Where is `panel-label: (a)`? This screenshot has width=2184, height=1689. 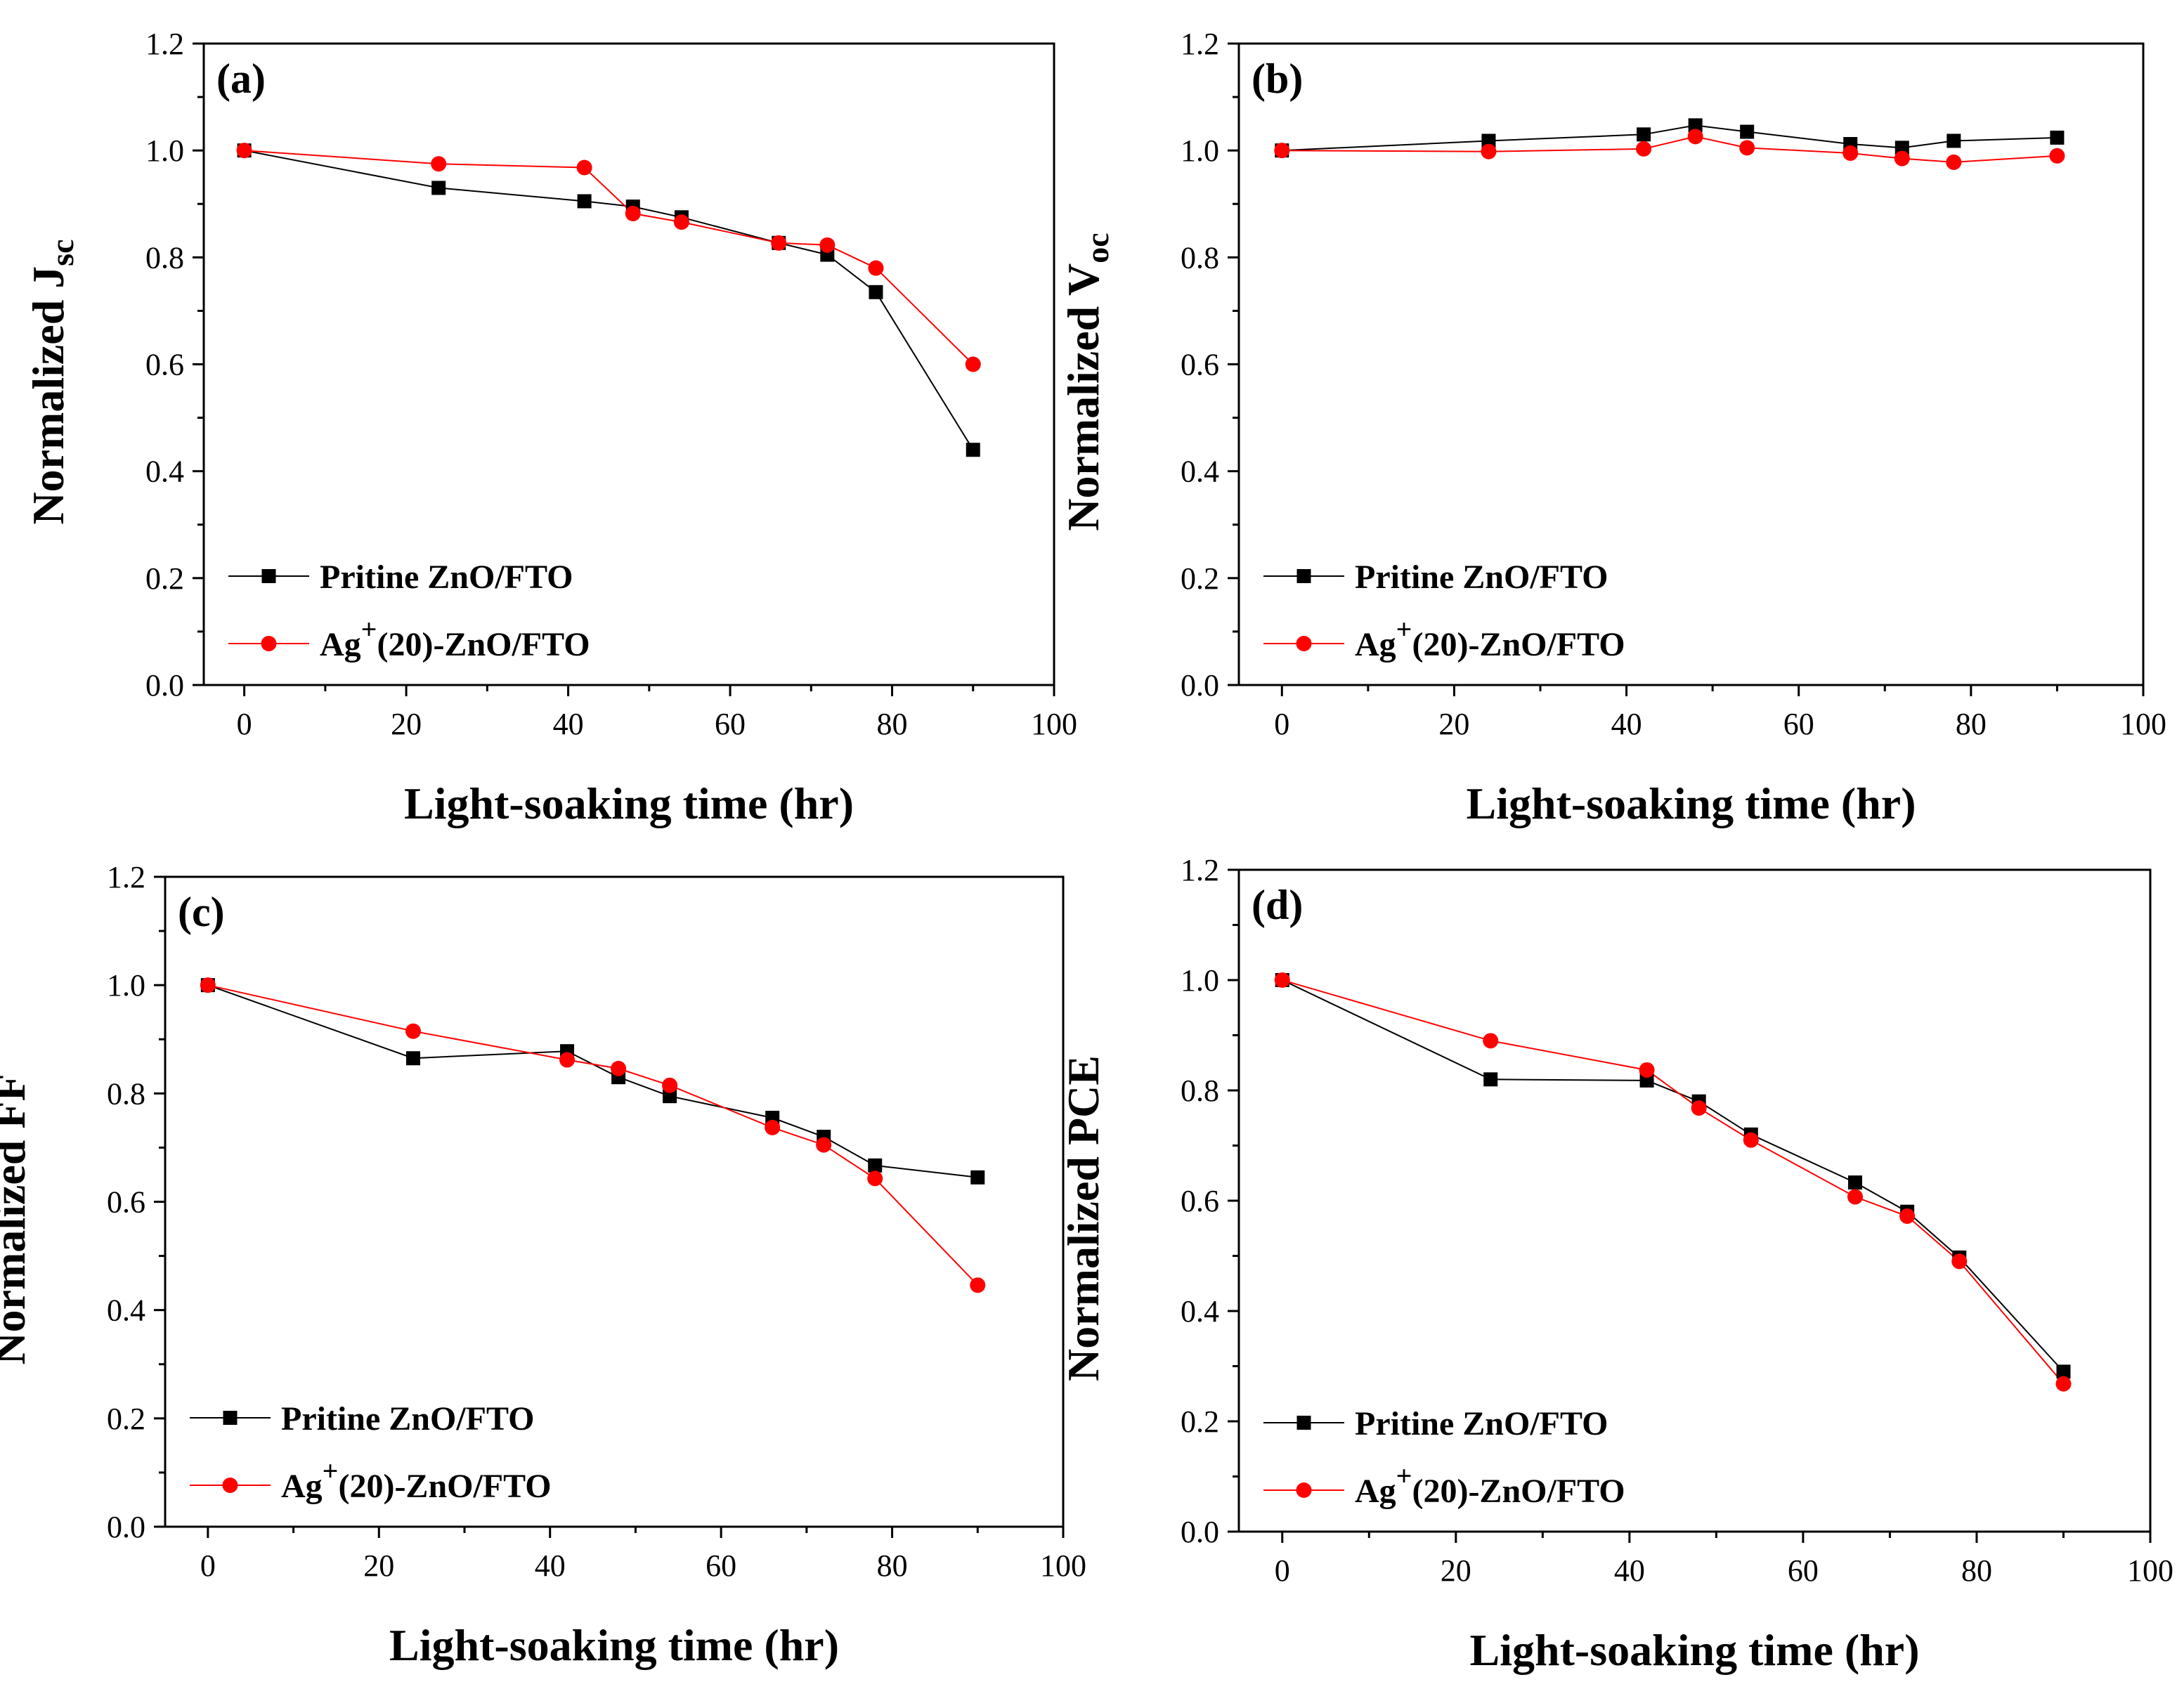 panel-label: (a) is located at coordinates (241, 79).